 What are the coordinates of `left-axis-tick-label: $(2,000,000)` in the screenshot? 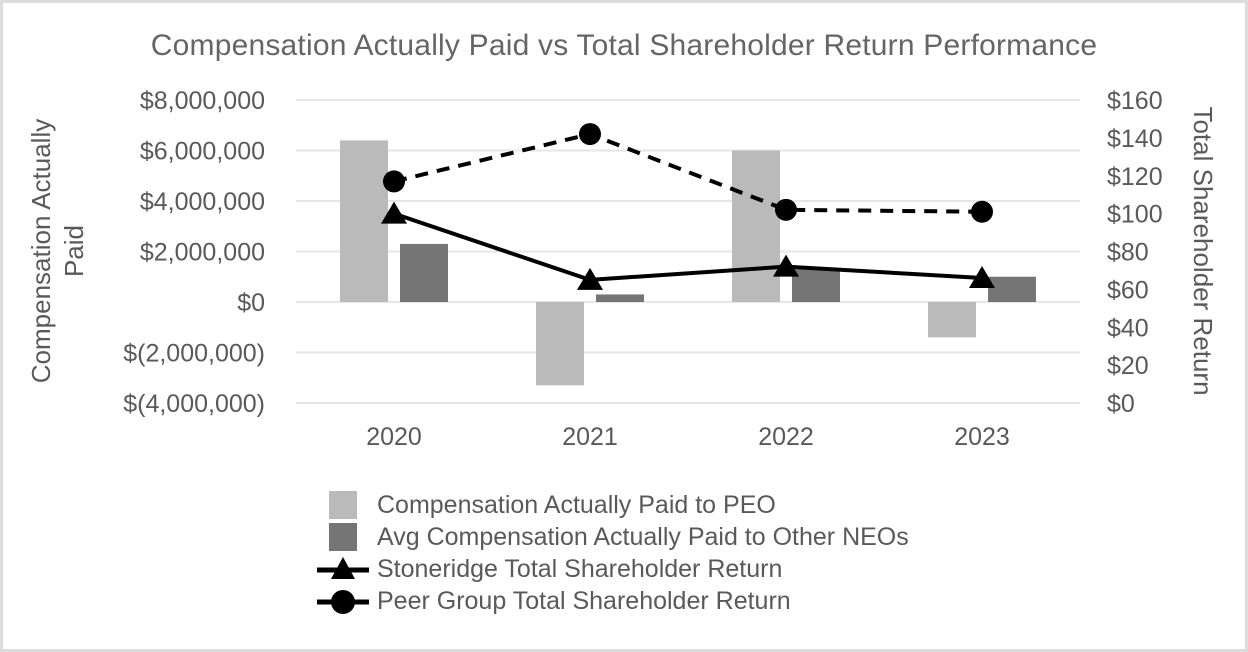 It's located at (194, 354).